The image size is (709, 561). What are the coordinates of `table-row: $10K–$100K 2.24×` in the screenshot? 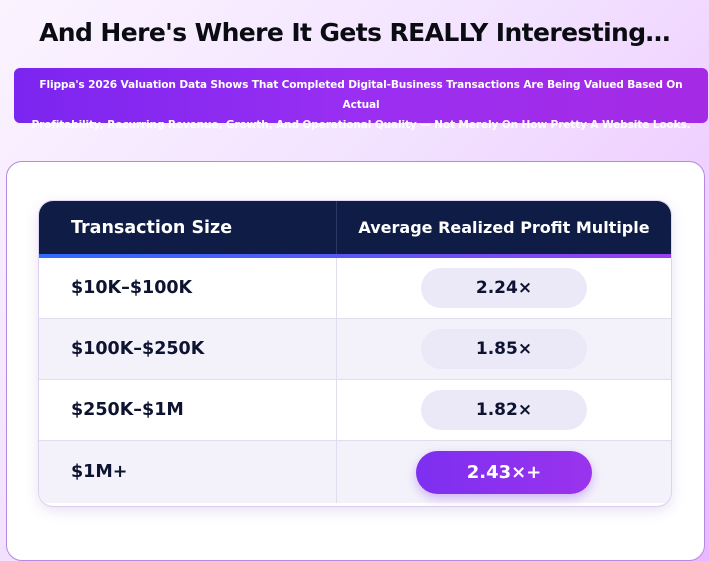 It's located at (355, 288).